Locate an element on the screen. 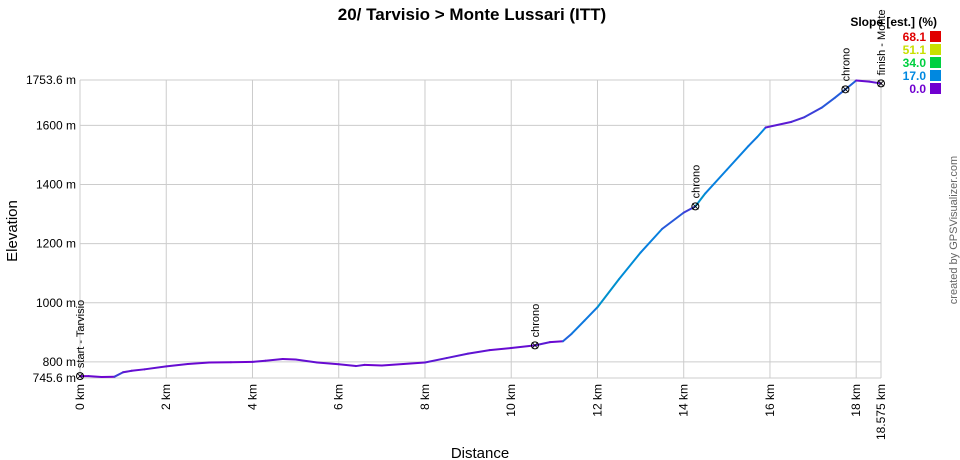 The height and width of the screenshot is (460, 960). chart-title: 20/ Tarvisio > Monte Lussari (ITT) is located at coordinates (472, 14).